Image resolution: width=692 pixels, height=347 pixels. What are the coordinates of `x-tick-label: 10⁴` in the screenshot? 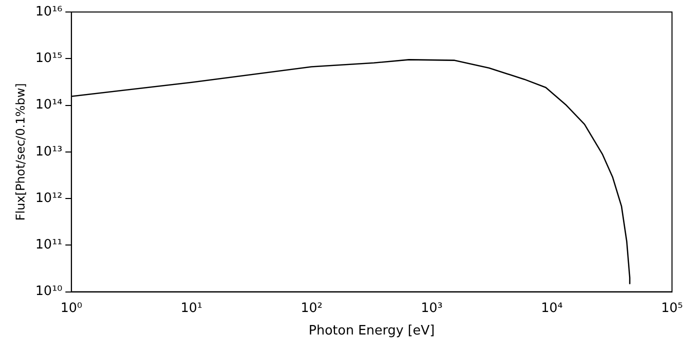 It's located at (551, 308).